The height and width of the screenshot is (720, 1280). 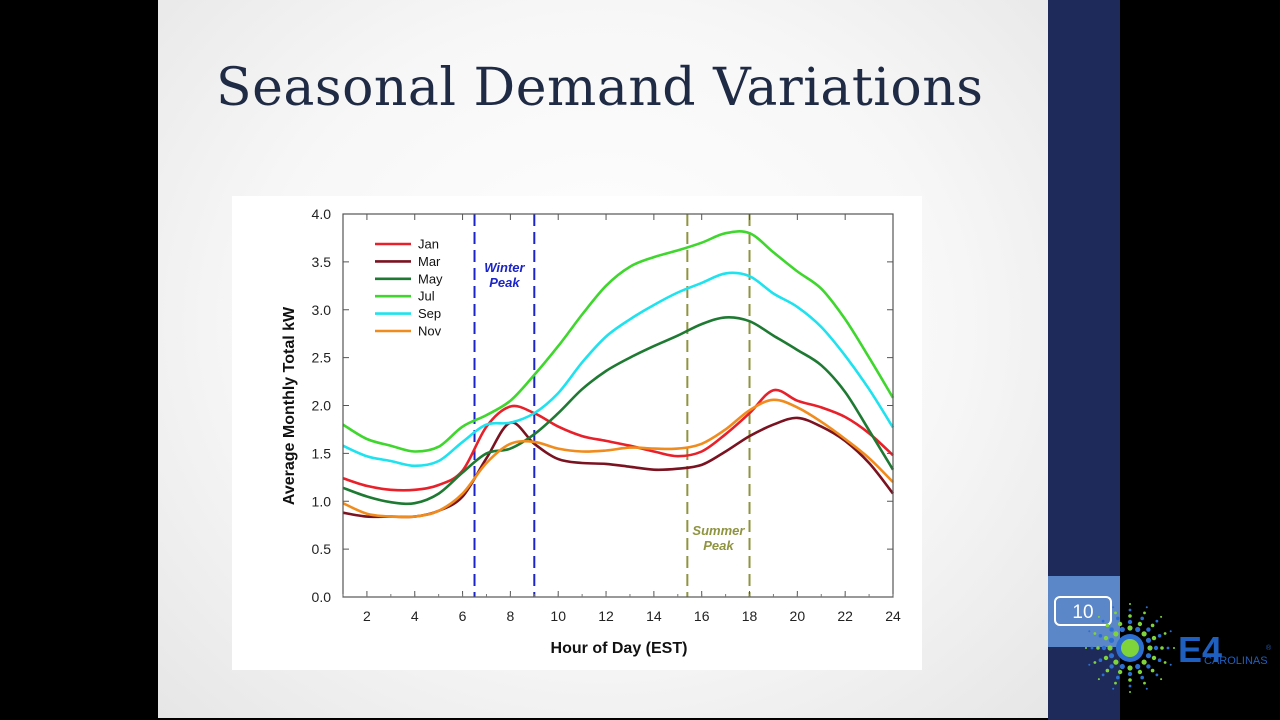 I want to click on page-number: 10, so click(x=1083, y=611).